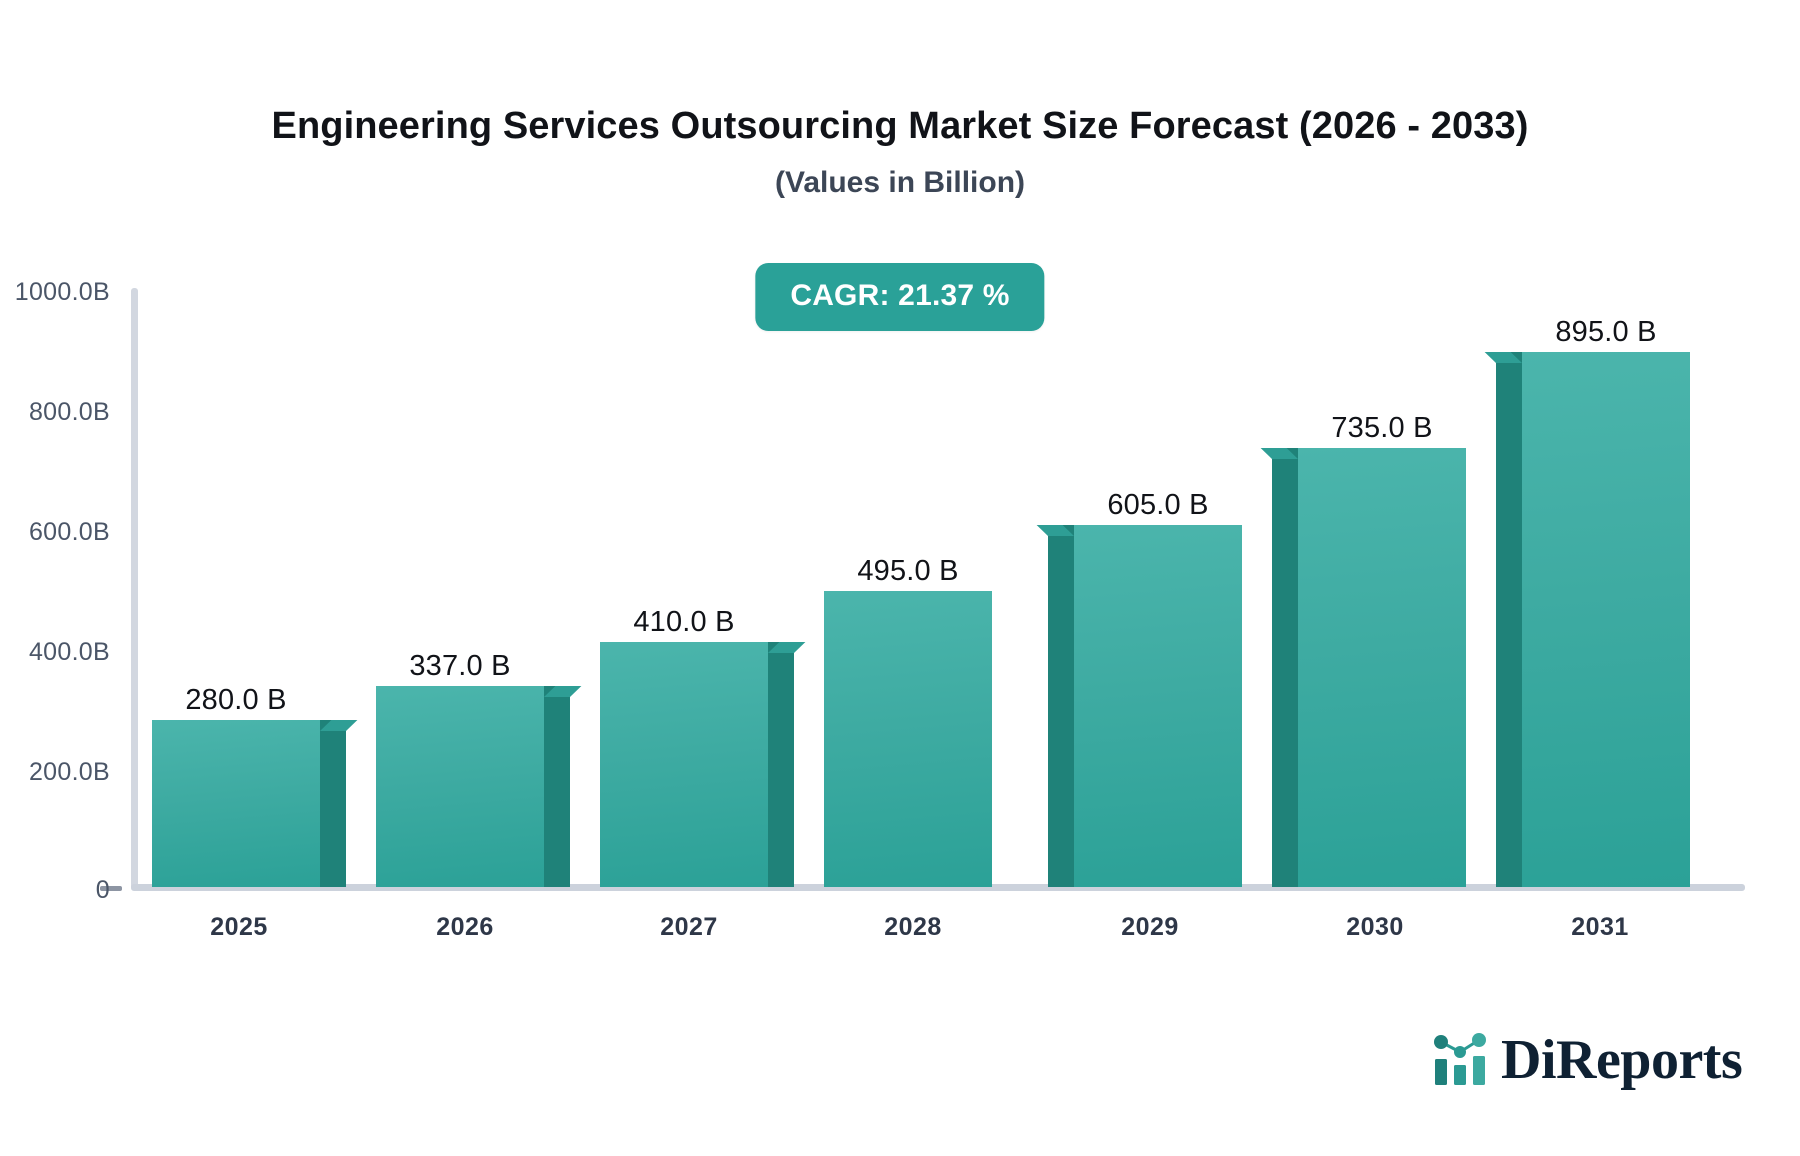  What do you see at coordinates (1606, 332) in the screenshot?
I see `bar-value-label-2031: 895.0 B` at bounding box center [1606, 332].